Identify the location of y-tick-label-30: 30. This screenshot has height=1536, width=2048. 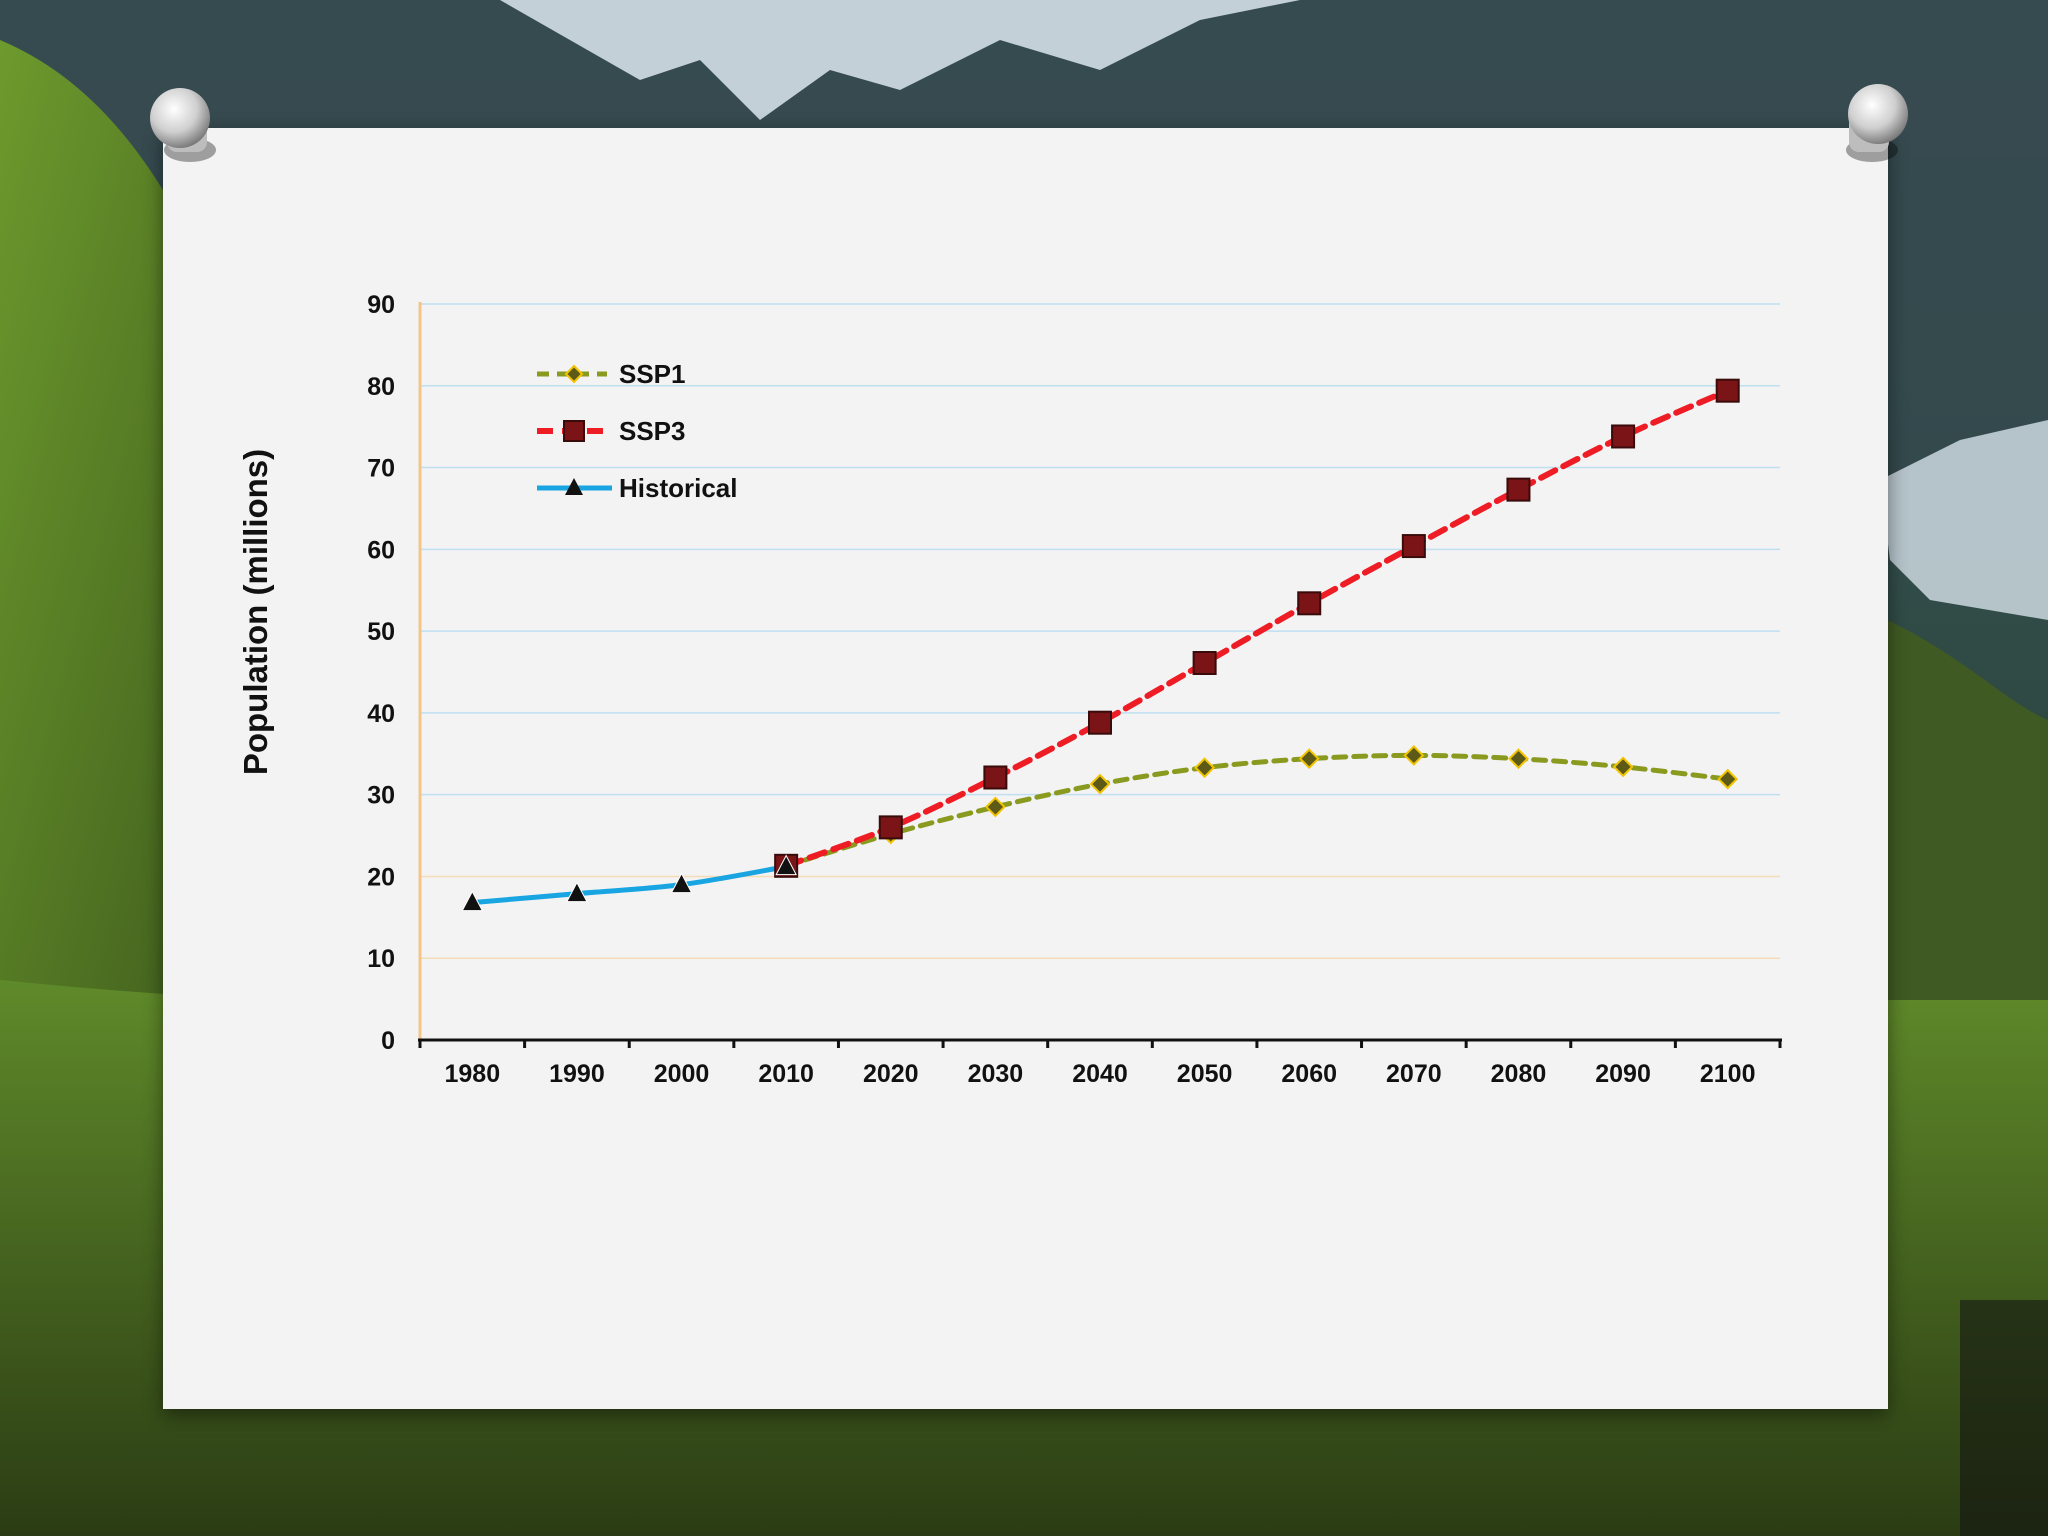
(381, 796).